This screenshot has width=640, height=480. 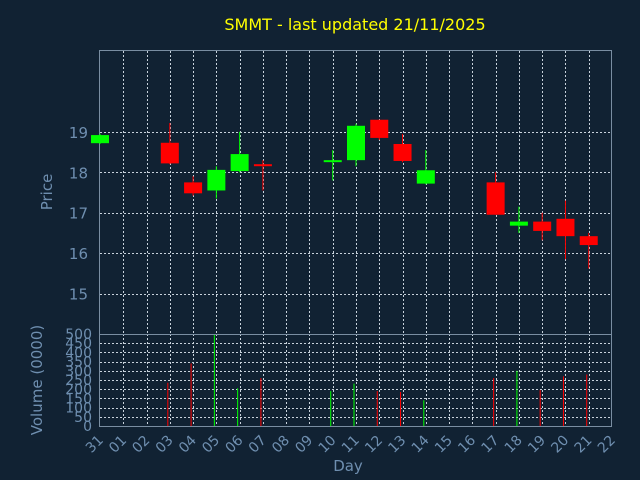 What do you see at coordinates (78, 372) in the screenshot?
I see `volume-y-tick-label: 300` at bounding box center [78, 372].